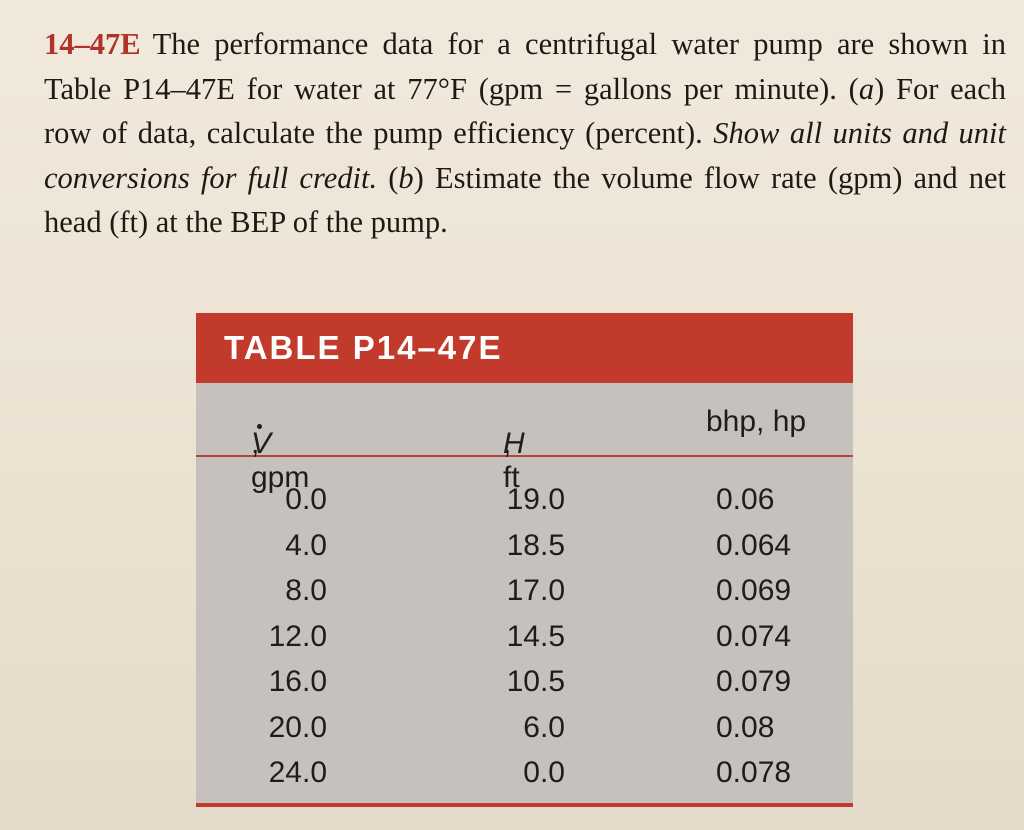 This screenshot has height=830, width=1024. What do you see at coordinates (297, 636) in the screenshot?
I see `flow-cell: 12.0` at bounding box center [297, 636].